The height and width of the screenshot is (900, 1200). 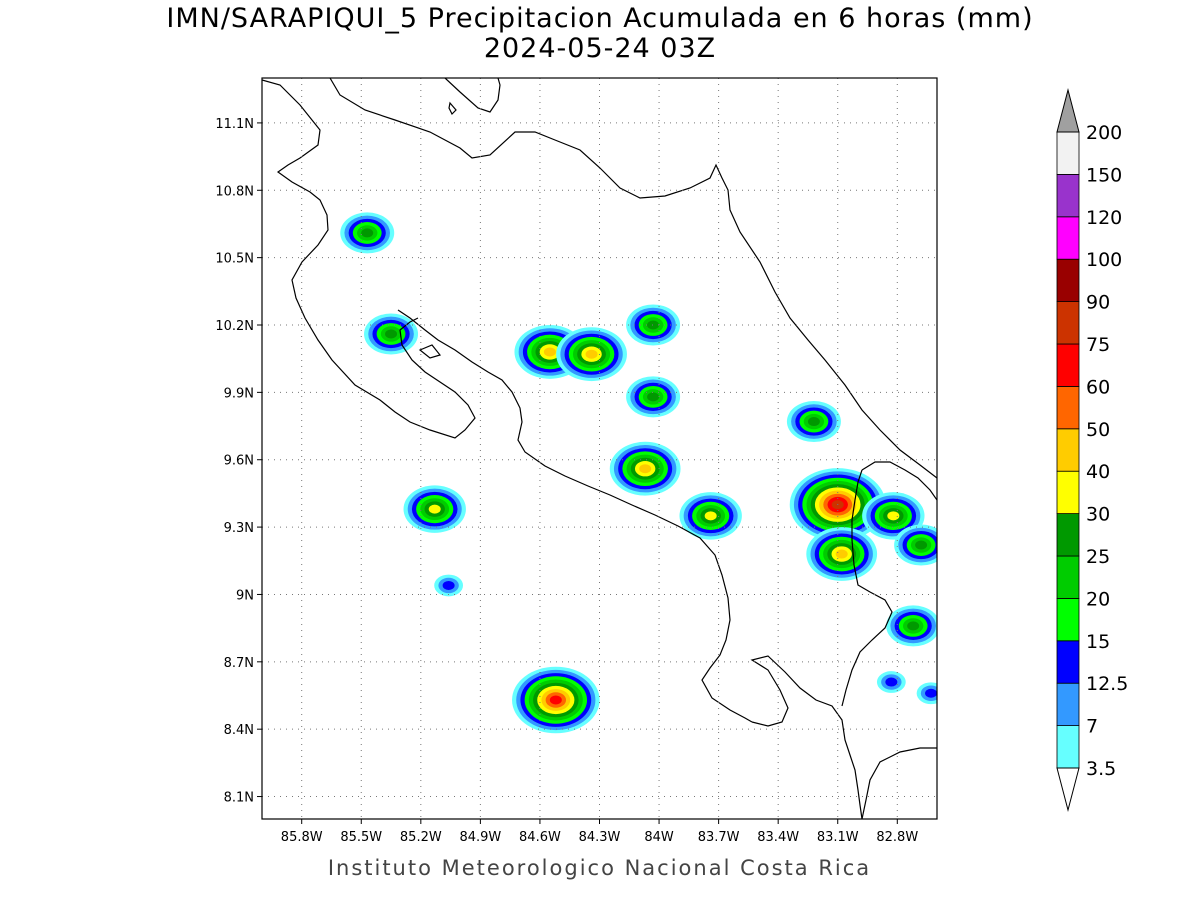 I want to click on colorbar-label: 50, so click(x=1098, y=430).